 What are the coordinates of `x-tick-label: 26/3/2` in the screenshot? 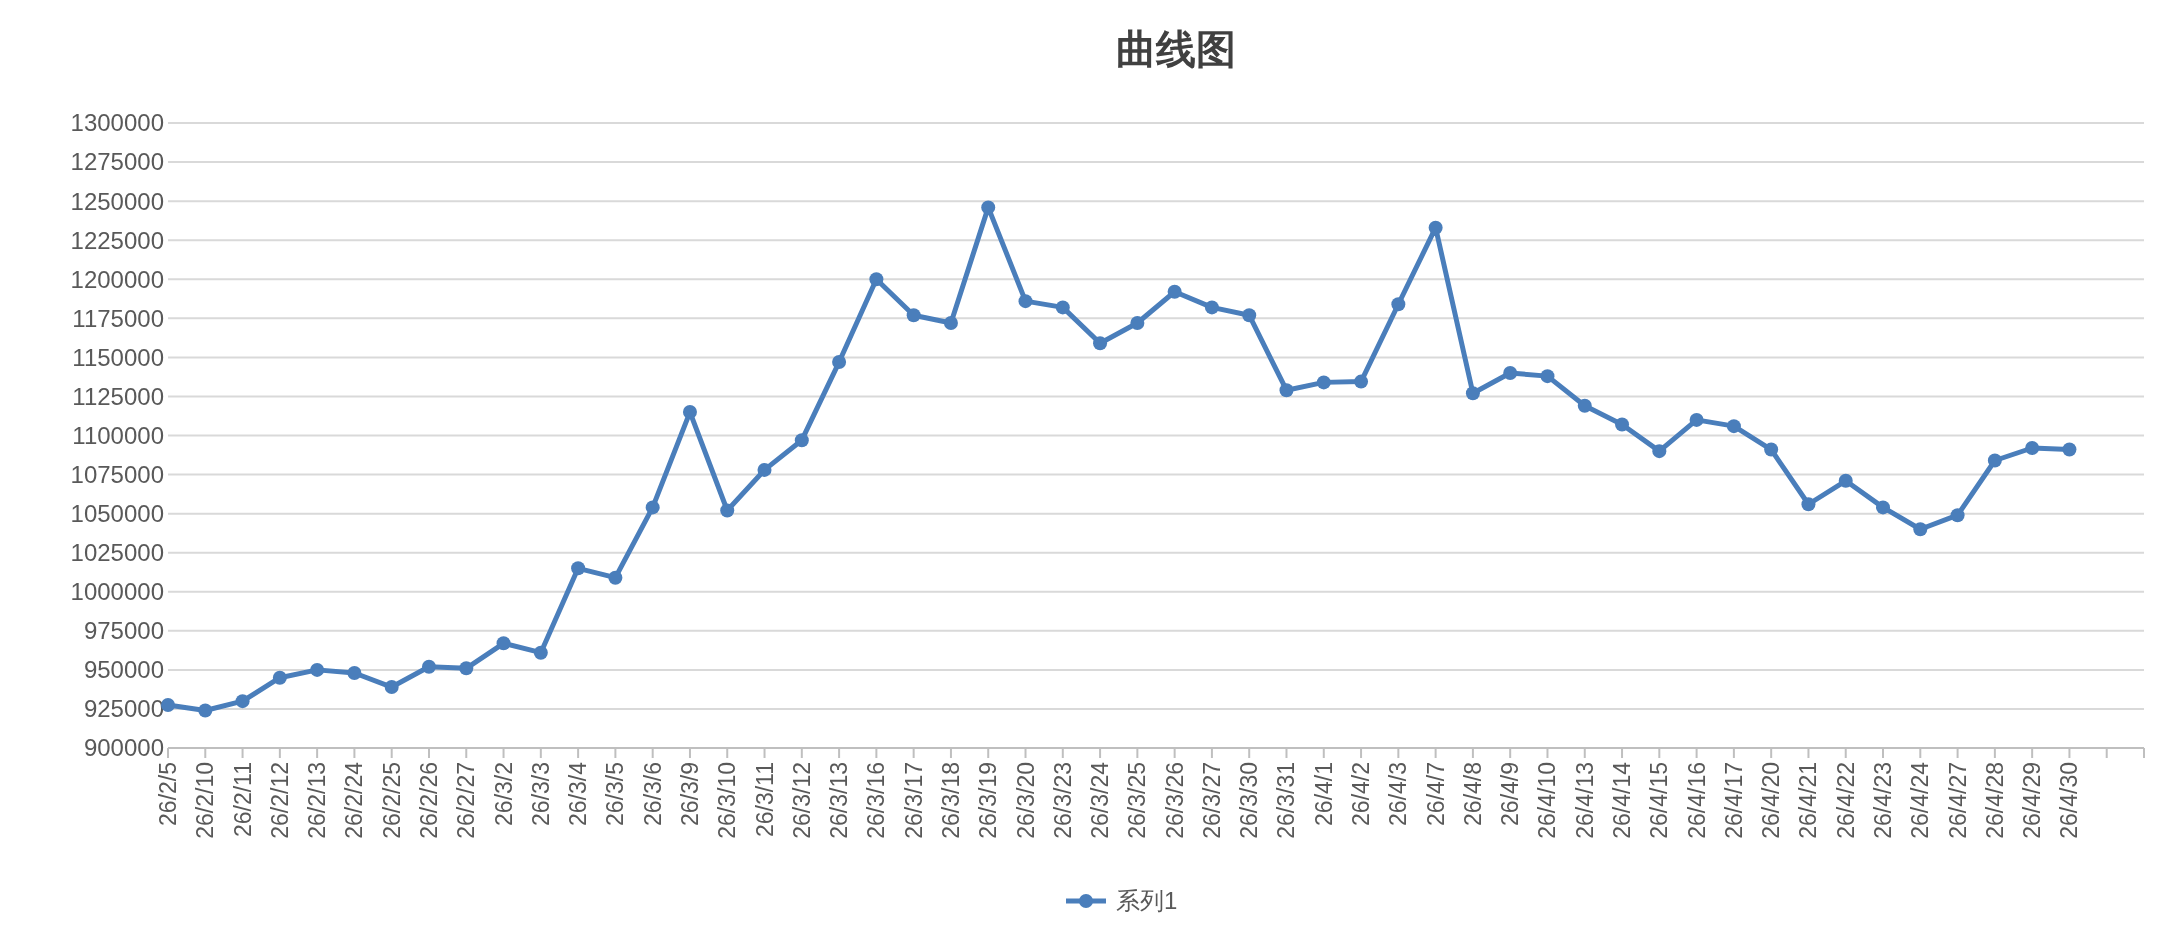 It's located at (503, 794).